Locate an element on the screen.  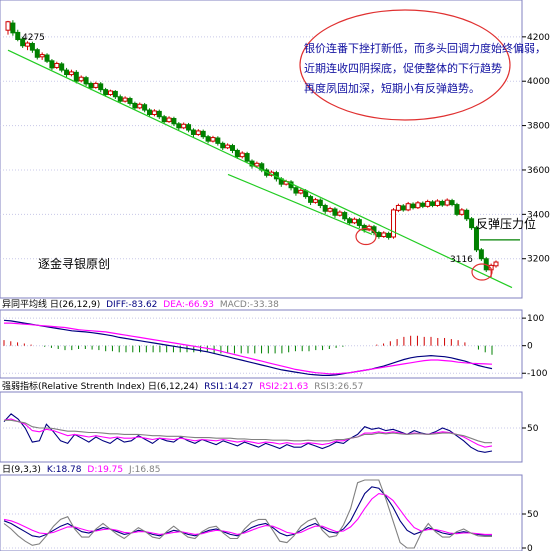
rsi-rsi1-line is located at coordinates (248, 433).